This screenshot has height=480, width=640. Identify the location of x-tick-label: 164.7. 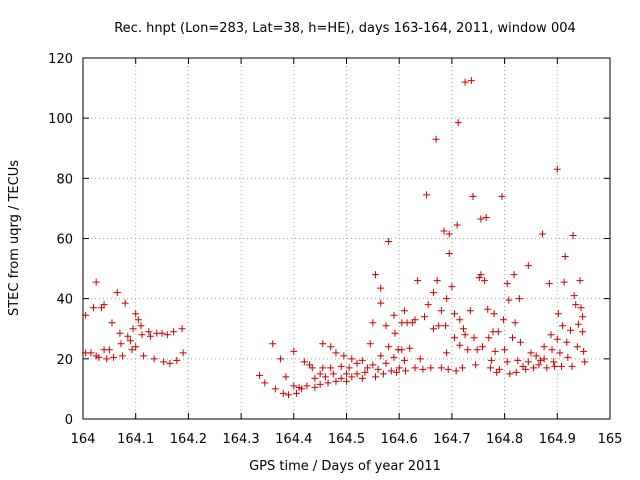
(451, 439).